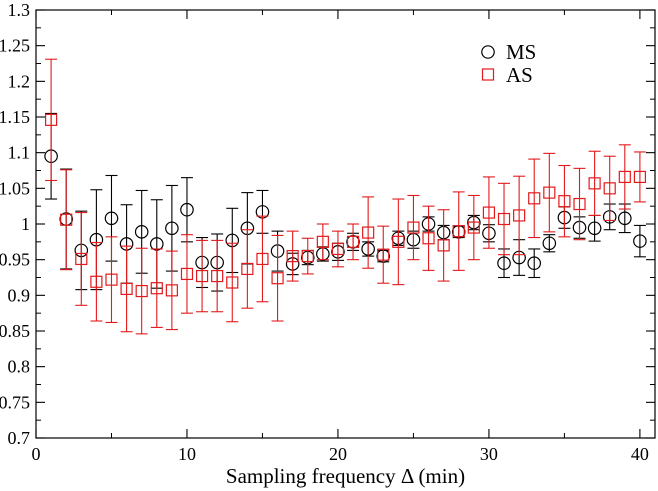  Describe the element at coordinates (15, 188) in the screenshot. I see `y-tick-label: 1.05` at that location.